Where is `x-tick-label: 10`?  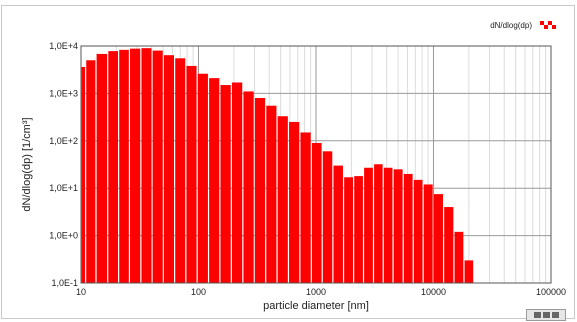 x-tick-label: 10 is located at coordinates (81, 292).